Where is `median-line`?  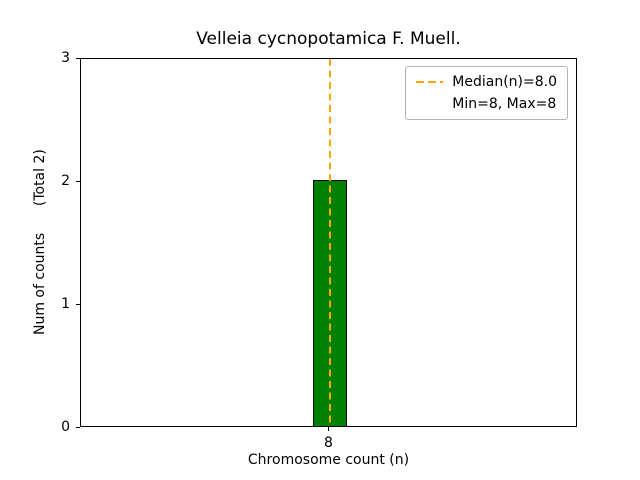 median-line is located at coordinates (329, 242).